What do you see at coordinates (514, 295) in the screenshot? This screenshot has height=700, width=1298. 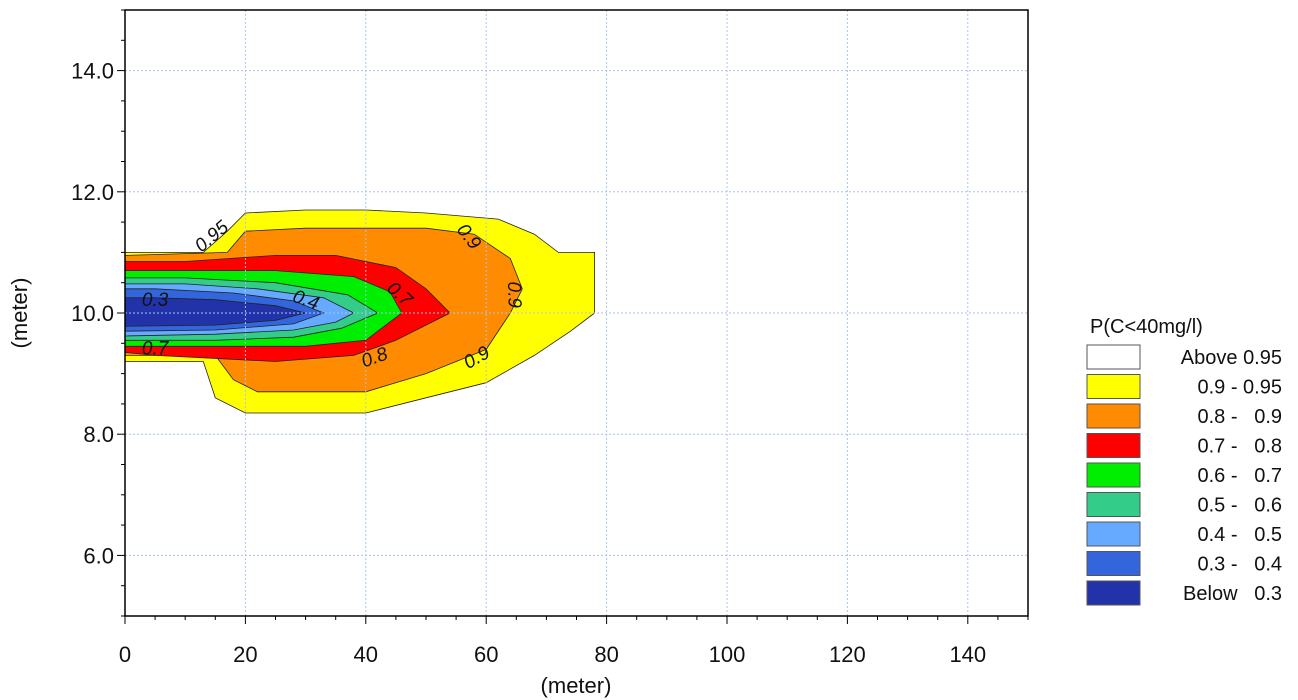 I see `contour-label: 0.9` at bounding box center [514, 295].